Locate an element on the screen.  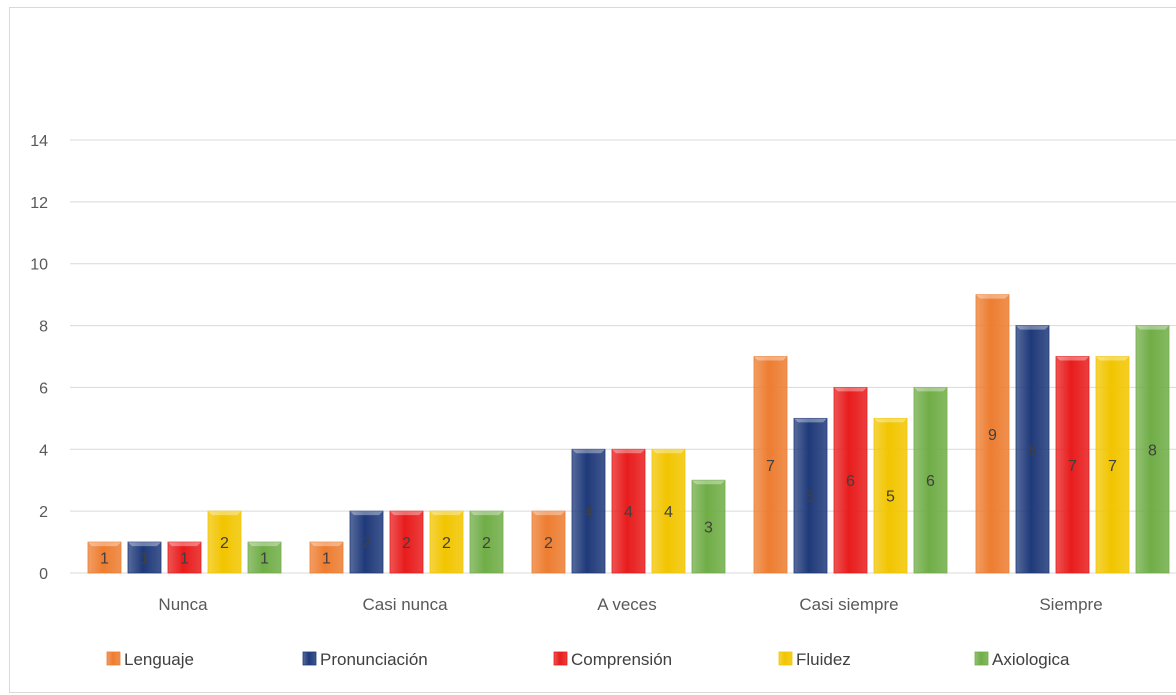
bar-comprensión-2 is located at coordinates (628, 511).